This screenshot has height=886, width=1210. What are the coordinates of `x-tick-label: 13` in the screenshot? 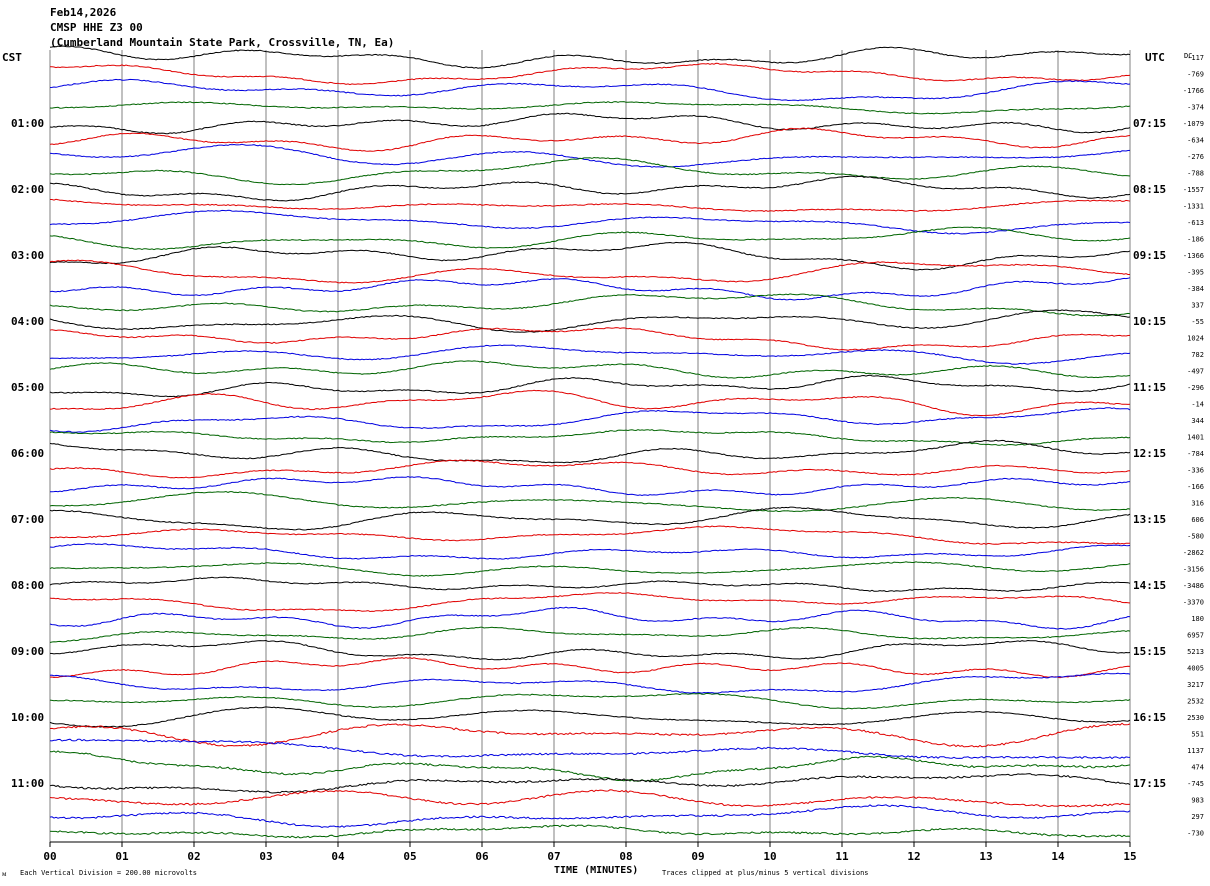 It's located at (985, 856).